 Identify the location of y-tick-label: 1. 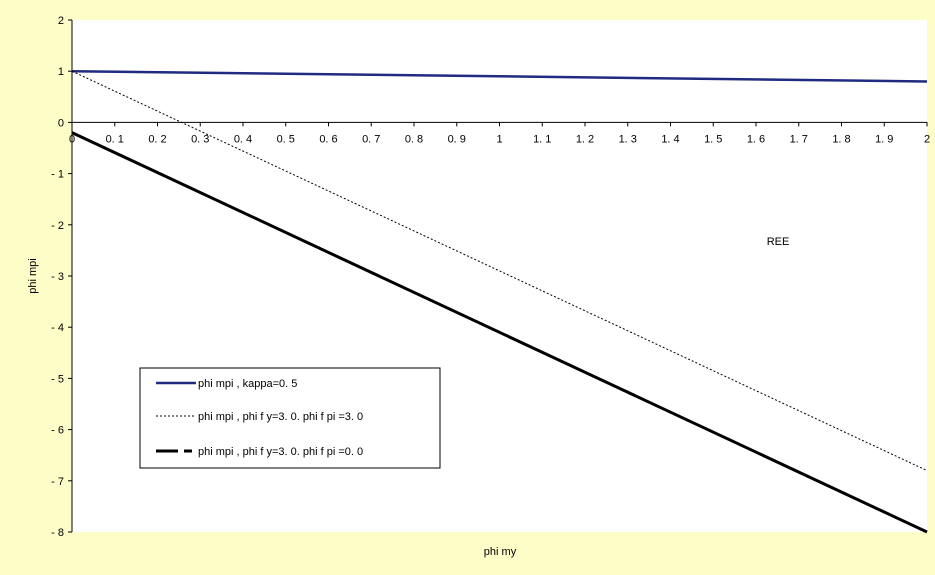
(61, 72).